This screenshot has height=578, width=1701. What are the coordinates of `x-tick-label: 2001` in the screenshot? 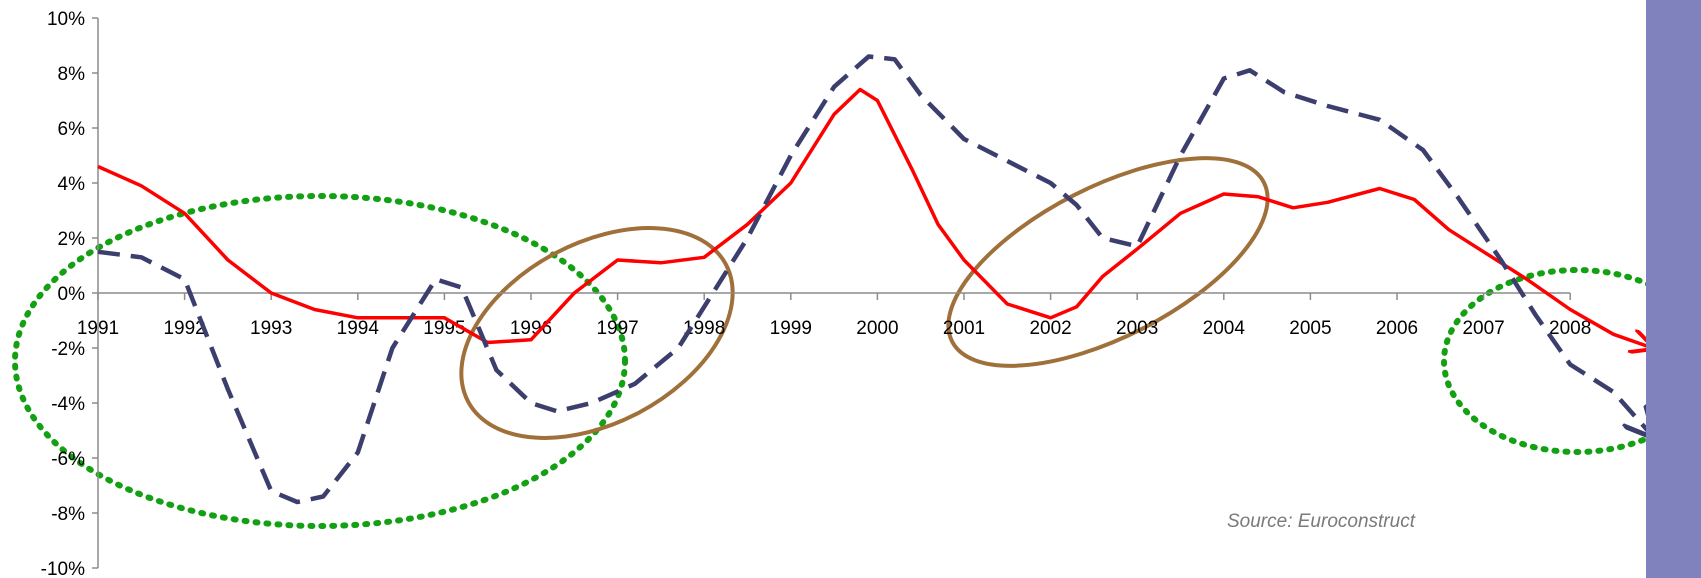 It's located at (964, 328).